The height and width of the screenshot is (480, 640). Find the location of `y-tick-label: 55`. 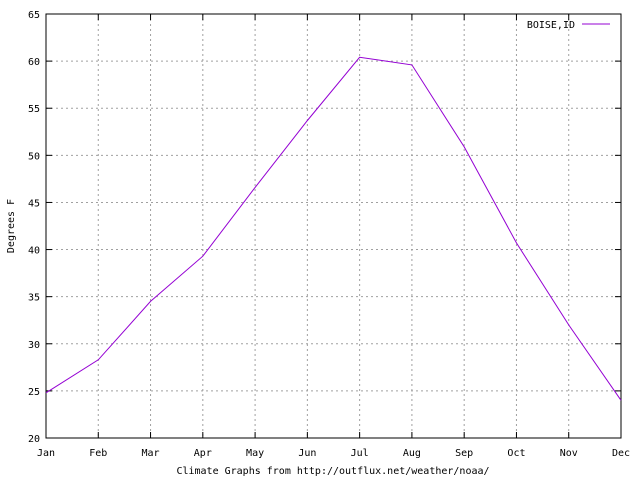

y-tick-label: 55 is located at coordinates (34, 109).